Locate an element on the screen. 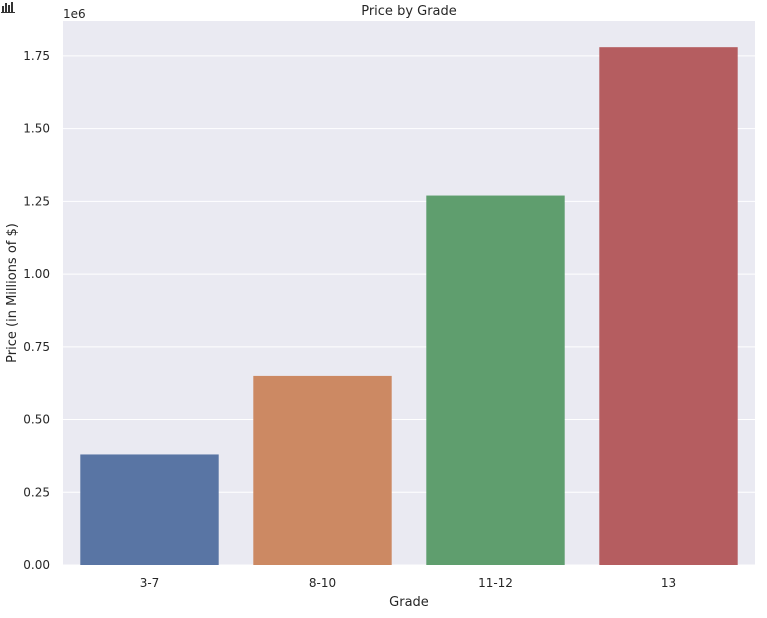 This screenshot has width=767, height=618. x-tick-labels: 3-7 8-10 11-12 13 is located at coordinates (408, 583).